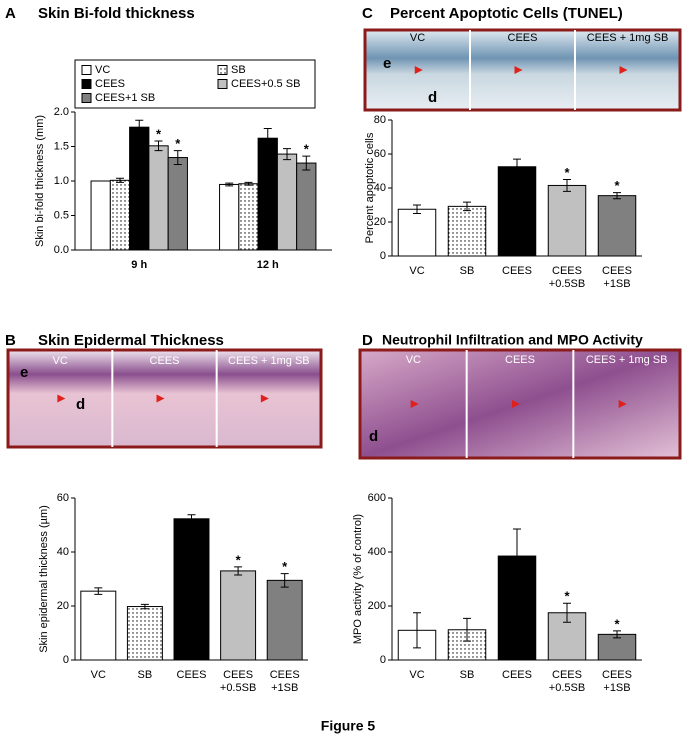  What do you see at coordinates (238, 70) in the screenshot?
I see `legend-label: SB` at bounding box center [238, 70].